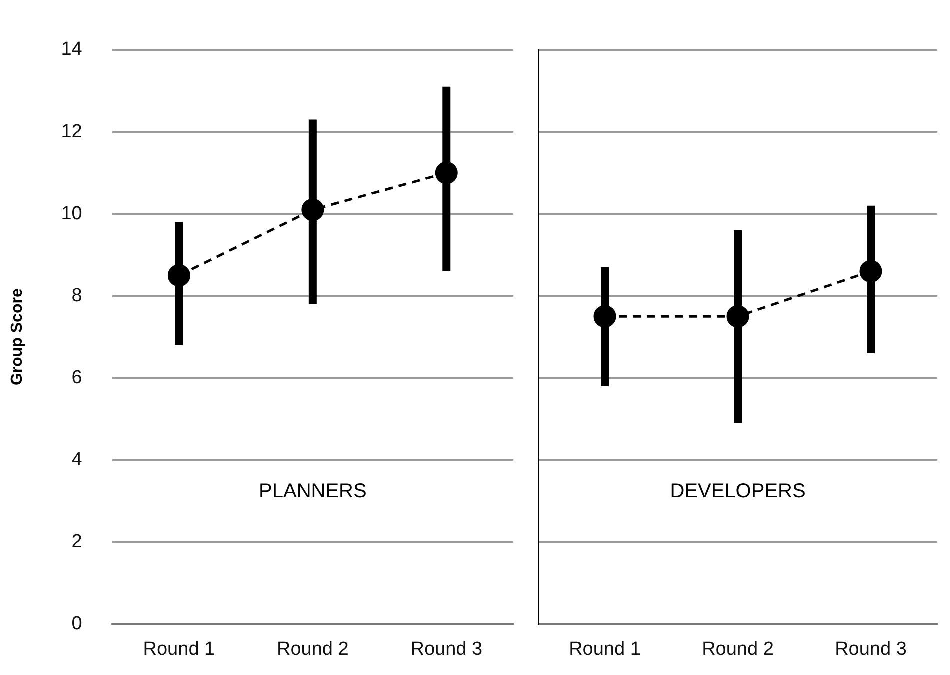 The image size is (950, 675). What do you see at coordinates (77, 377) in the screenshot?
I see `y-tick-label: 6` at bounding box center [77, 377].